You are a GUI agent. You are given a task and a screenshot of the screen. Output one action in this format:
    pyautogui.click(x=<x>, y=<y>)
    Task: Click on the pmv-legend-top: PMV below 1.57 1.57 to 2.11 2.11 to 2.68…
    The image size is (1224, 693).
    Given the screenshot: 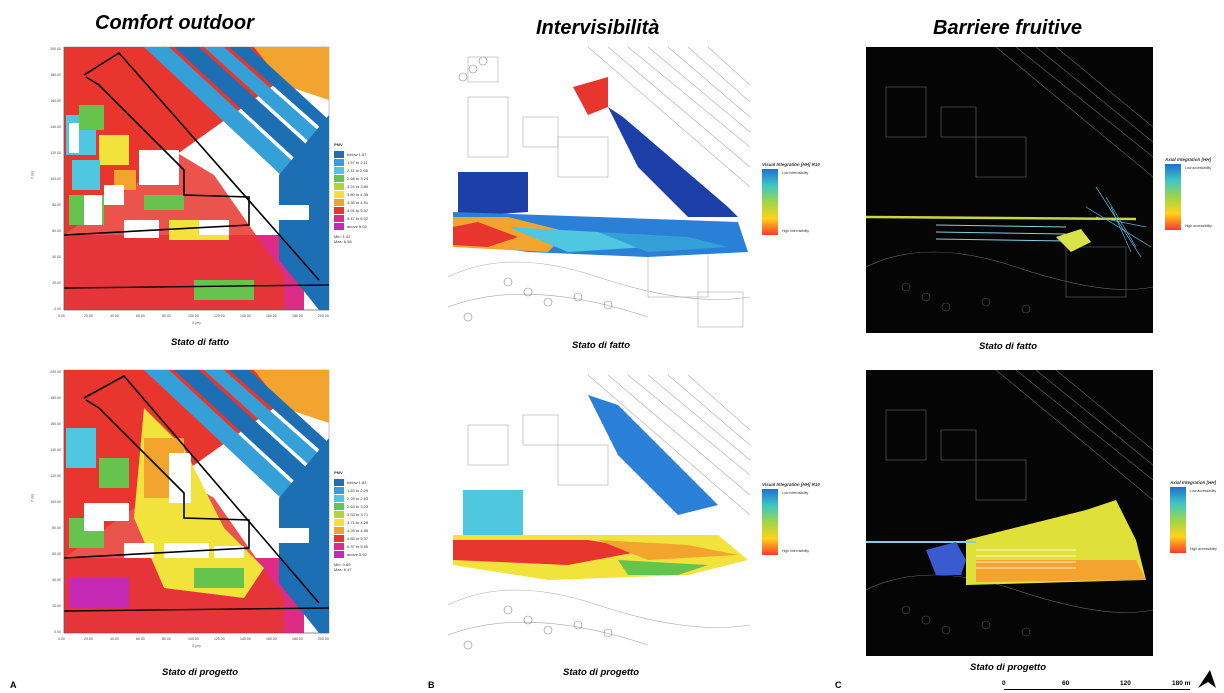 What is the action you would take?
    pyautogui.click(x=351, y=193)
    